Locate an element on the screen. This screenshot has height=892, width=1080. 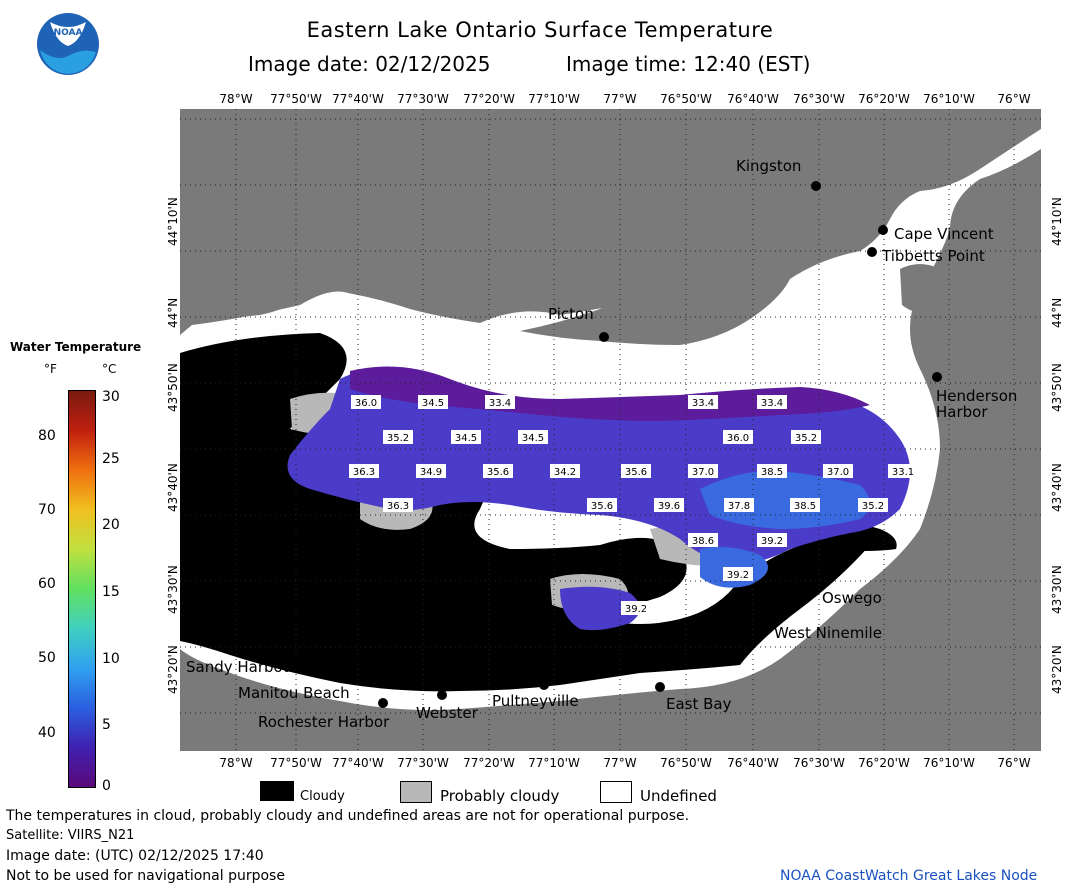
longitude-label-bottom: 77°20'W is located at coordinates (489, 763).